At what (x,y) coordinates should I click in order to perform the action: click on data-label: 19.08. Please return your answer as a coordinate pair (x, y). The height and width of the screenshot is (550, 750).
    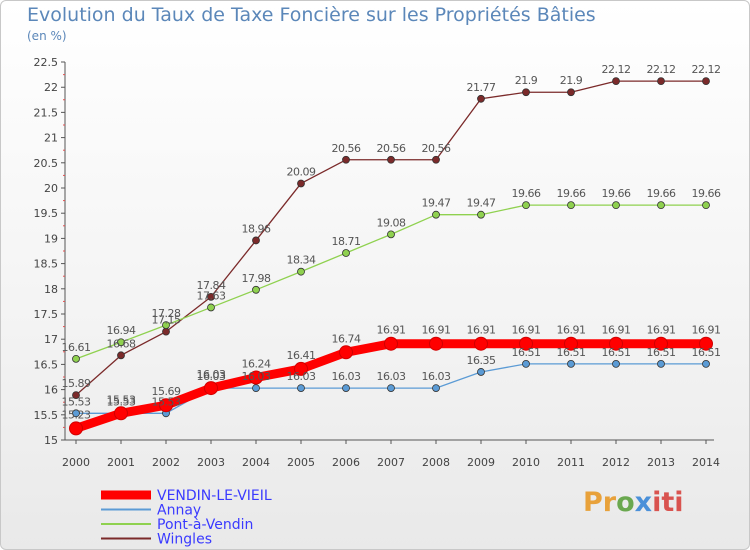
    Looking at the image, I should click on (391, 222).